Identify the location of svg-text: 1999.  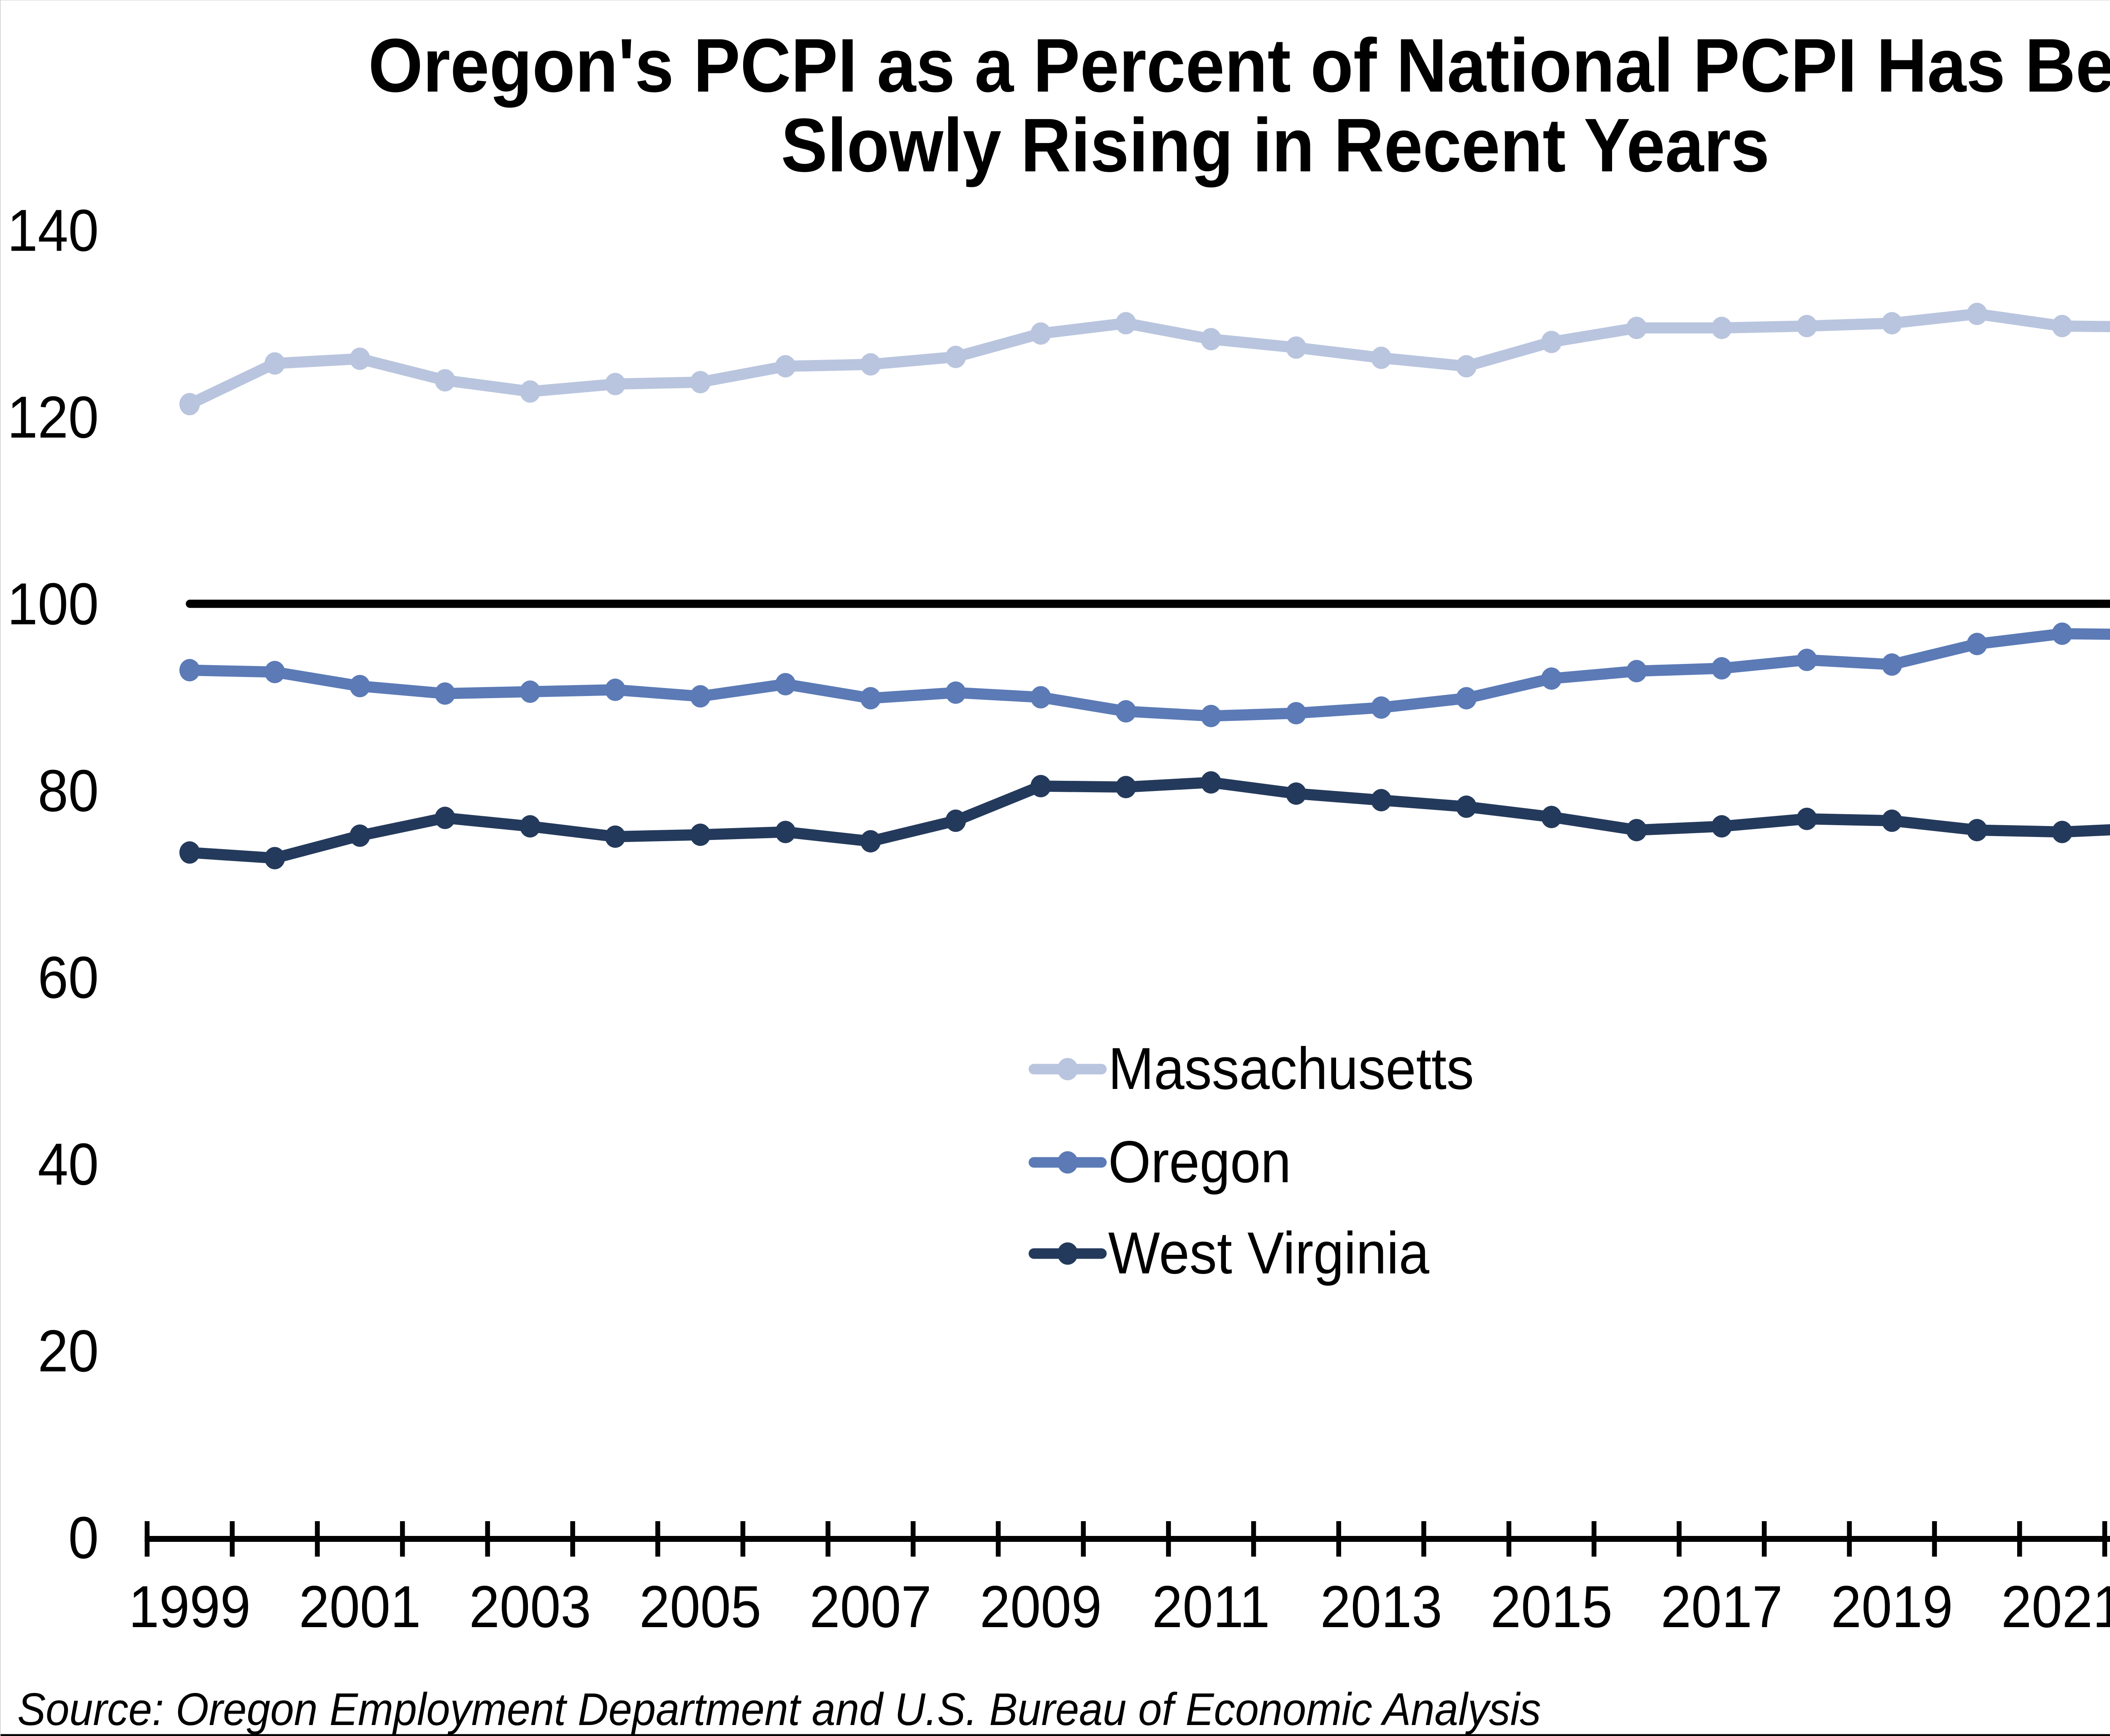
(190, 1606).